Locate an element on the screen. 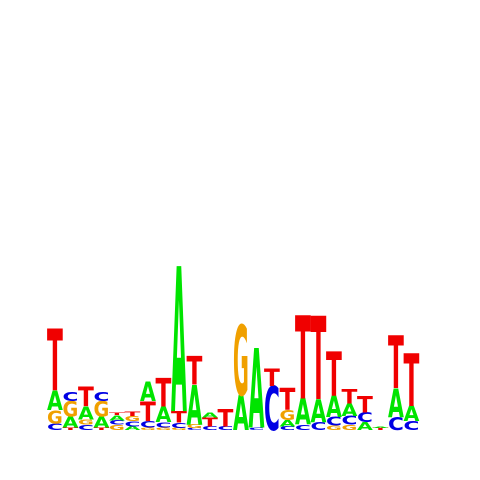 The image size is (480, 480). logo-letter-A-pos-19: A is located at coordinates (334, 406).